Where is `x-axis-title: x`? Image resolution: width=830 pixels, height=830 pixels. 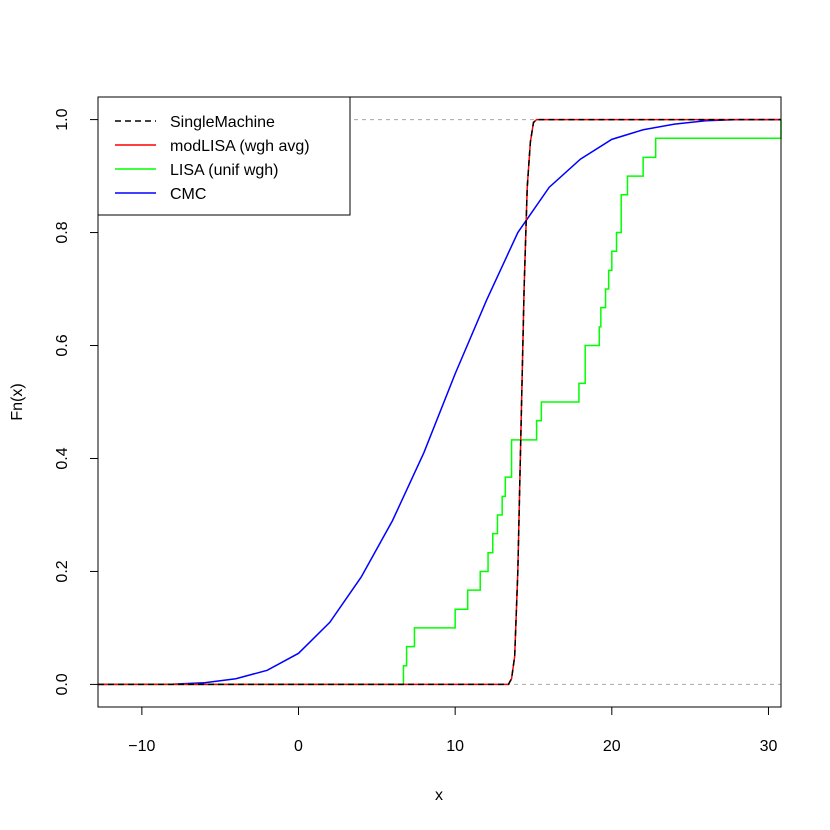
x-axis-title: x is located at coordinates (439, 795).